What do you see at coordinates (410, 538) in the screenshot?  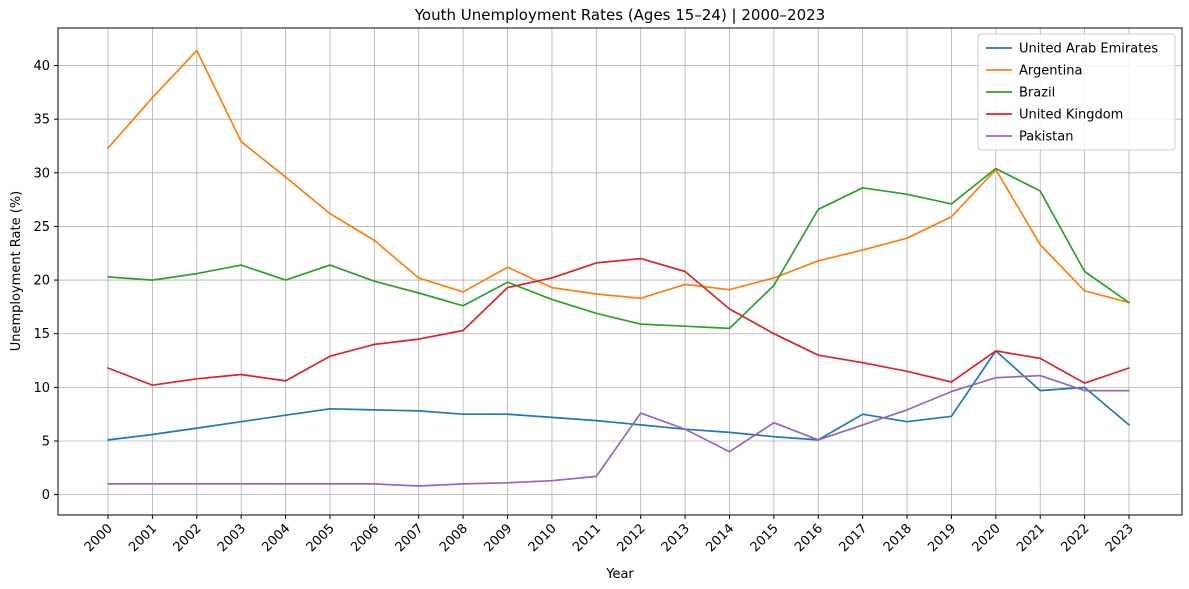 I see `x-tick-label: 2007` at bounding box center [410, 538].